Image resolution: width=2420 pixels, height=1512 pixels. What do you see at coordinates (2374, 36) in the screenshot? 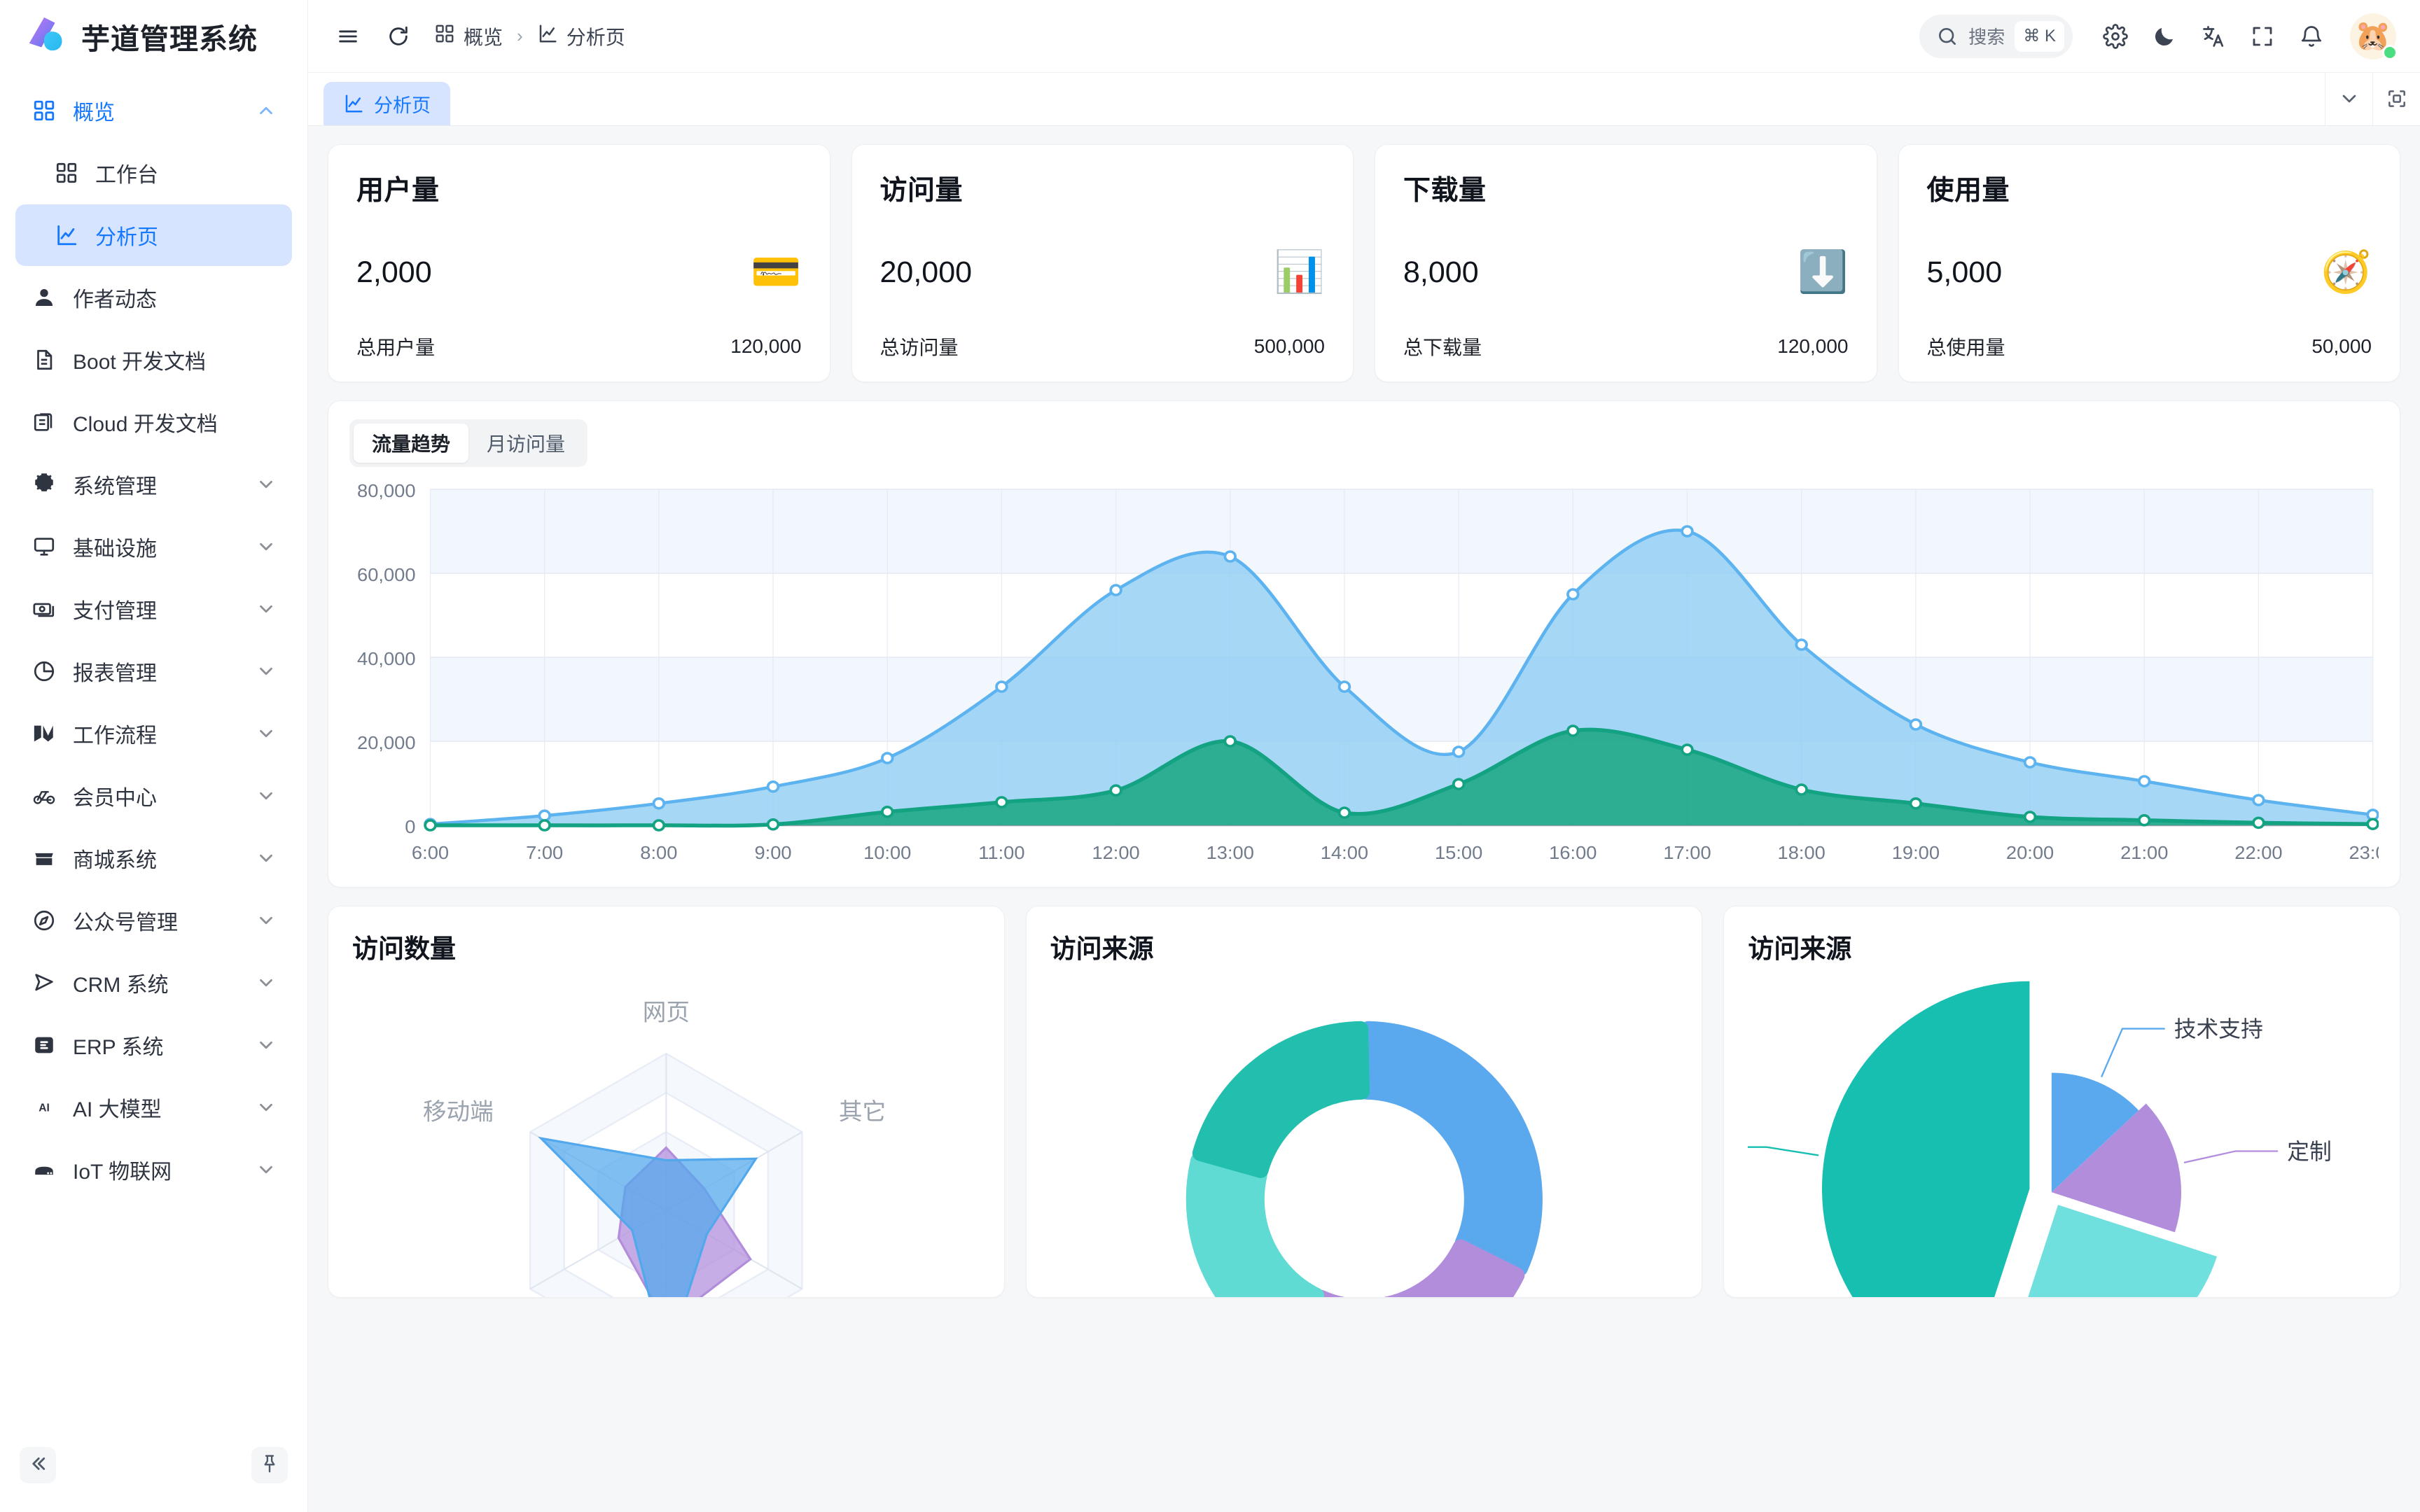
I see `avatar: 🐹` at bounding box center [2374, 36].